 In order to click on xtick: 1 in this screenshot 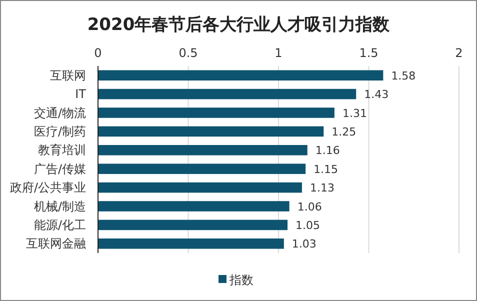, I will do `click(278, 53)`.